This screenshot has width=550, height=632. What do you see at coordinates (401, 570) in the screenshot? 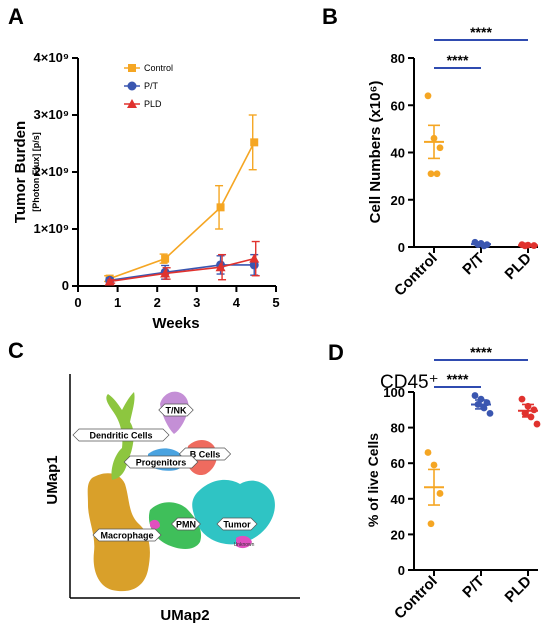
I see `panel-d-y-tick-label: 0` at bounding box center [401, 570].